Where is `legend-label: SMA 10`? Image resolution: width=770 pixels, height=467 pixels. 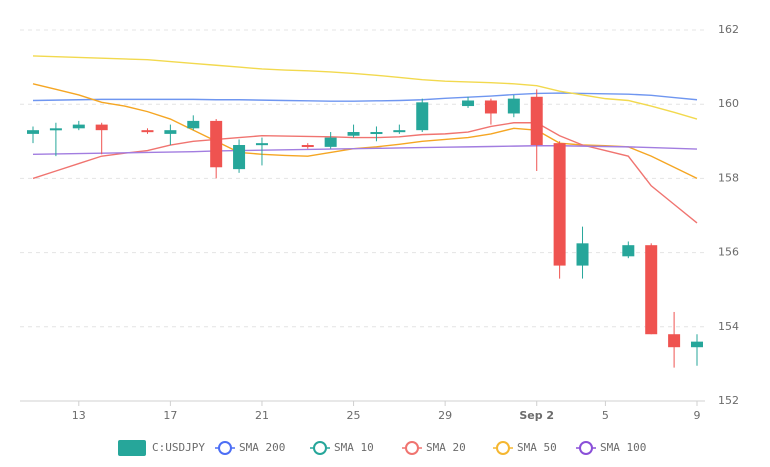
legend-label: SMA 10 is located at coordinates (354, 447).